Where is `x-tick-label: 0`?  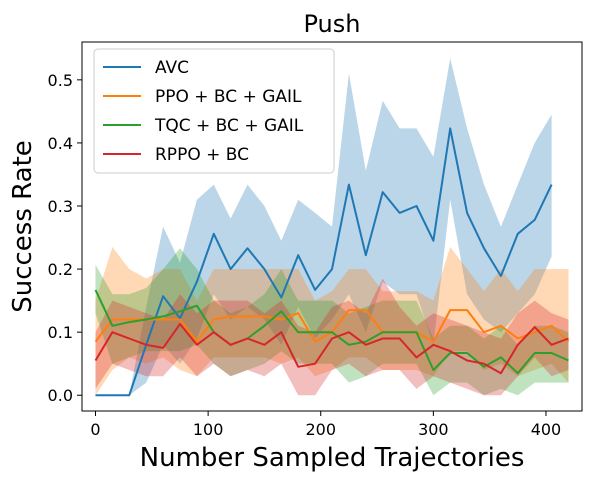
x-tick-label: 0 is located at coordinates (95, 429).